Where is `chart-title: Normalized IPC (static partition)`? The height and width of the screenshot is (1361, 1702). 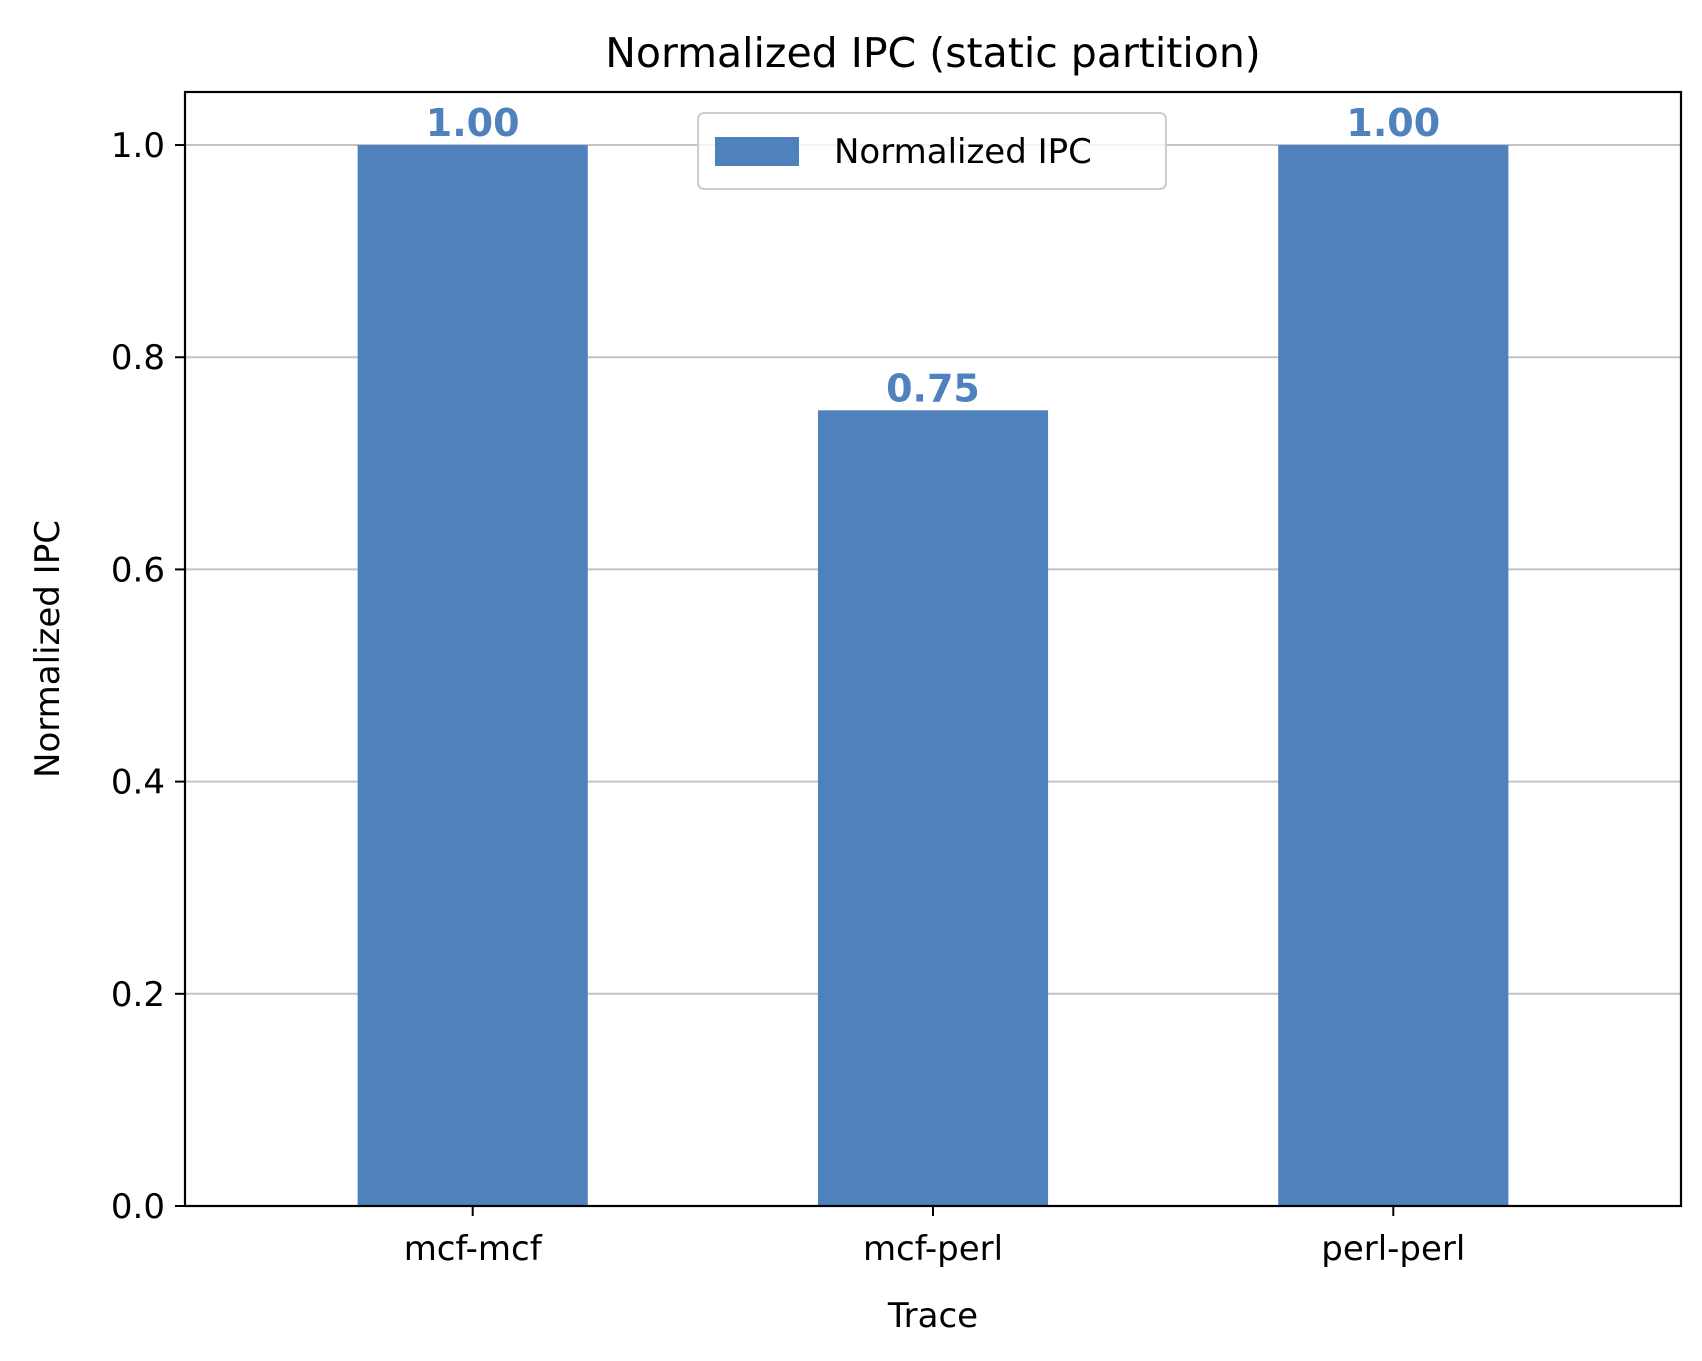 chart-title: Normalized IPC (static partition) is located at coordinates (933, 53).